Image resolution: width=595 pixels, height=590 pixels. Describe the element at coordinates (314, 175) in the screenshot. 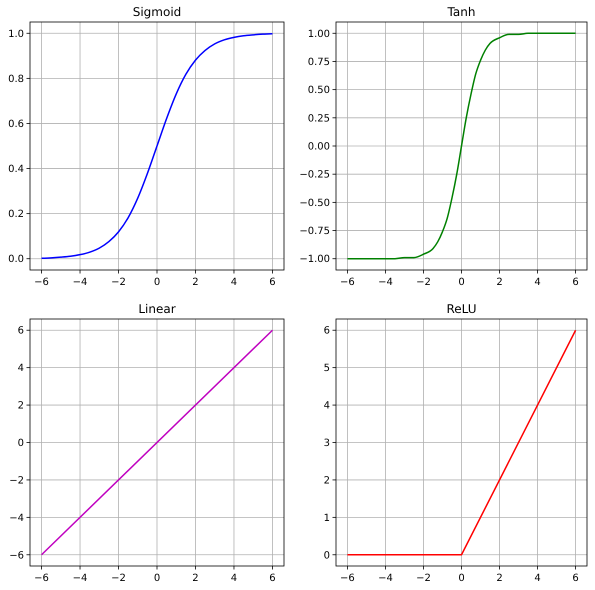

I see `y-tick-label: −0.25` at that location.